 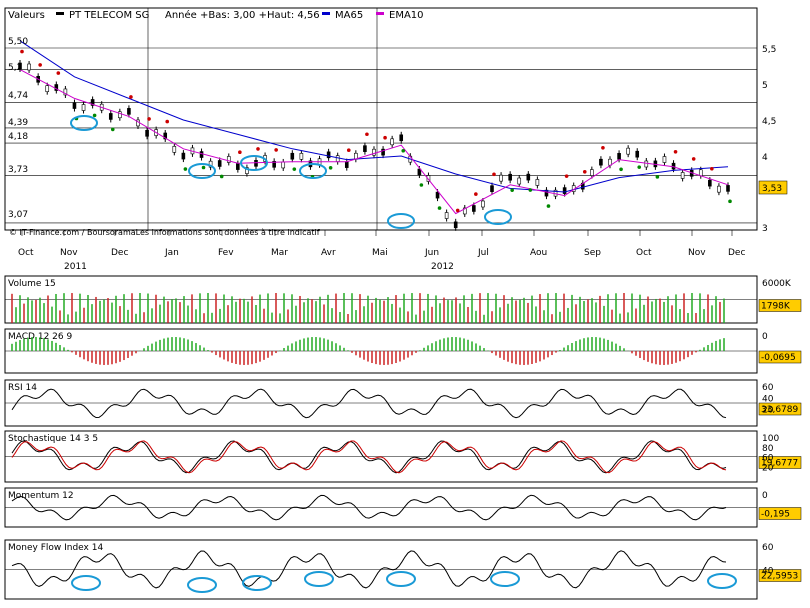 What do you see at coordinates (349, 15) in the screenshot?
I see `header-ma65: MA65` at bounding box center [349, 15].